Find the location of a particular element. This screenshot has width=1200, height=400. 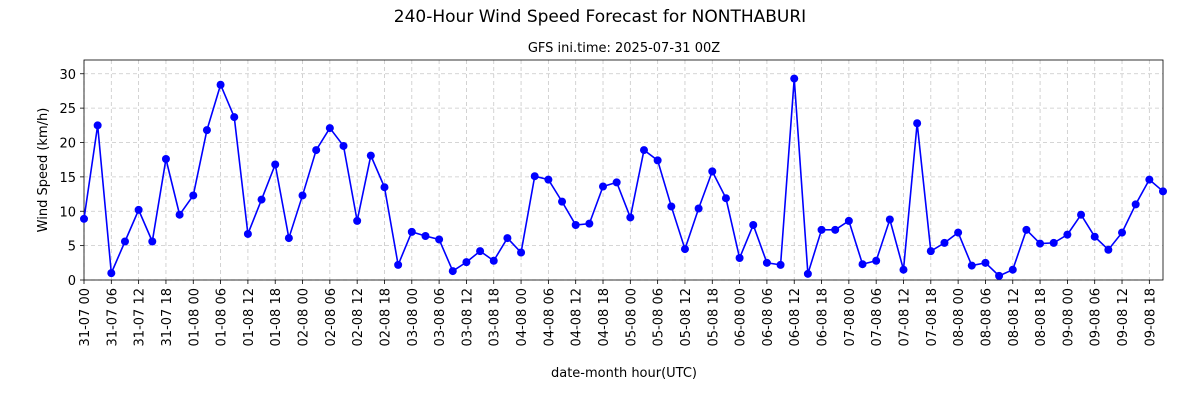

x-tick-label: 07-08 00 is located at coordinates (850, 317).